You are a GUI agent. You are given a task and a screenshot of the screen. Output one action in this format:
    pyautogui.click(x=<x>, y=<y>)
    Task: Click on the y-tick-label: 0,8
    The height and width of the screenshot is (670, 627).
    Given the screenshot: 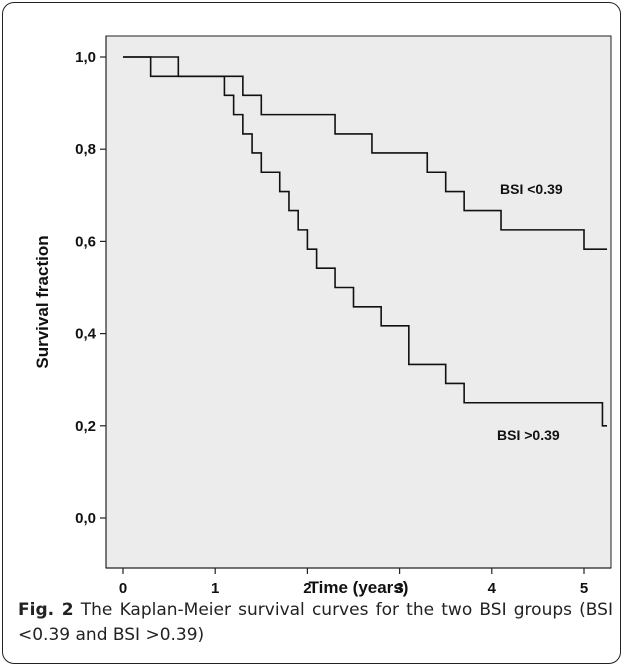 What is the action you would take?
    pyautogui.click(x=85, y=149)
    